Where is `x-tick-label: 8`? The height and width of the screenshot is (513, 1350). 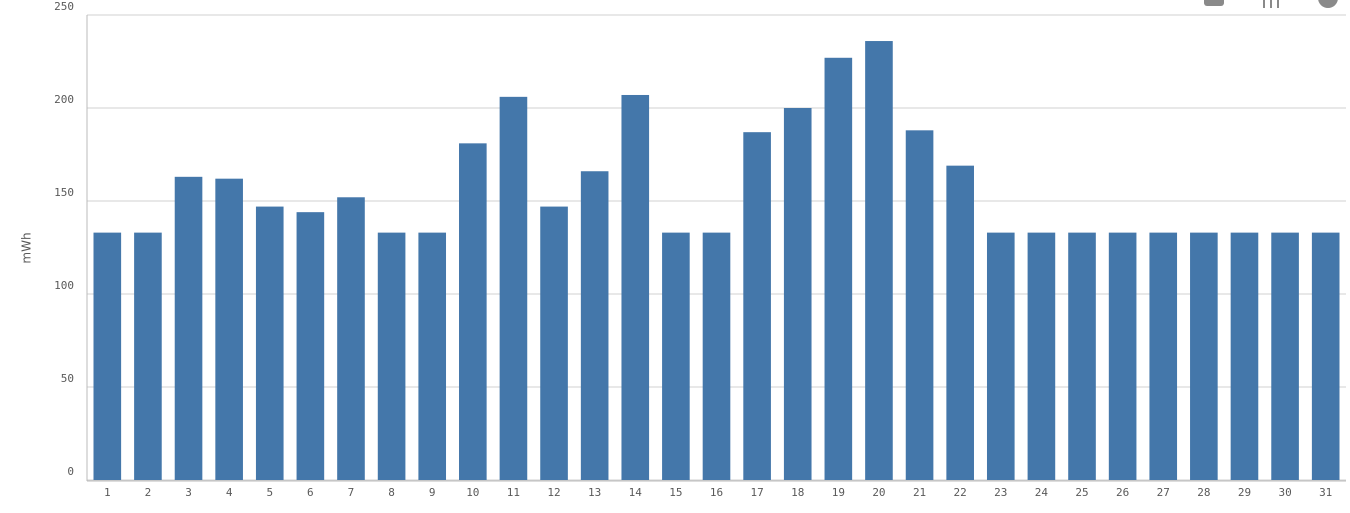 x-tick-label: 8 is located at coordinates (391, 492).